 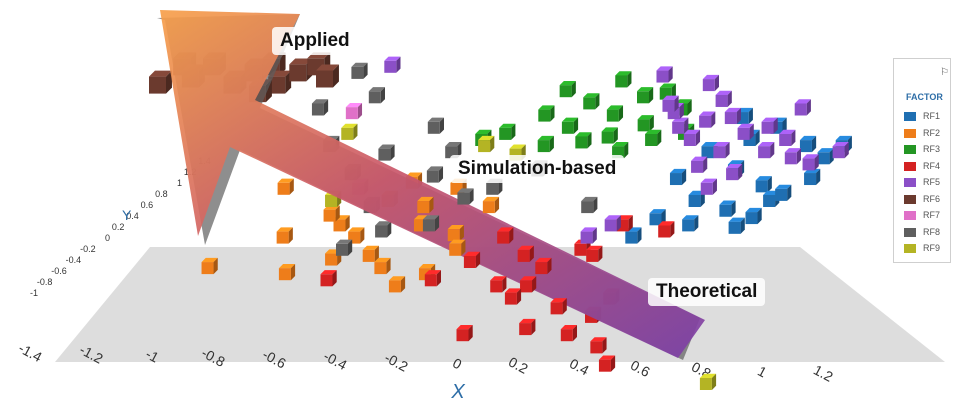 I want to click on data-point-rf7, so click(x=354, y=111).